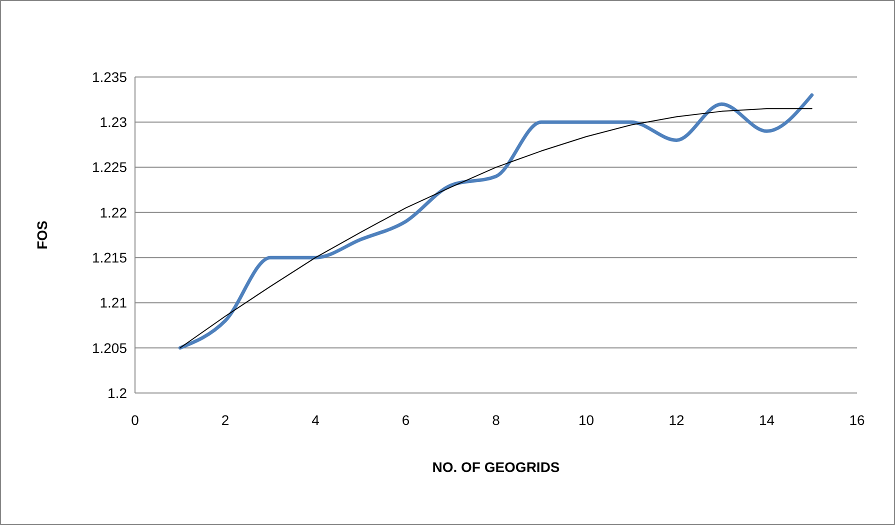 The width and height of the screenshot is (895, 525). I want to click on x-tick-label: 0, so click(135, 420).